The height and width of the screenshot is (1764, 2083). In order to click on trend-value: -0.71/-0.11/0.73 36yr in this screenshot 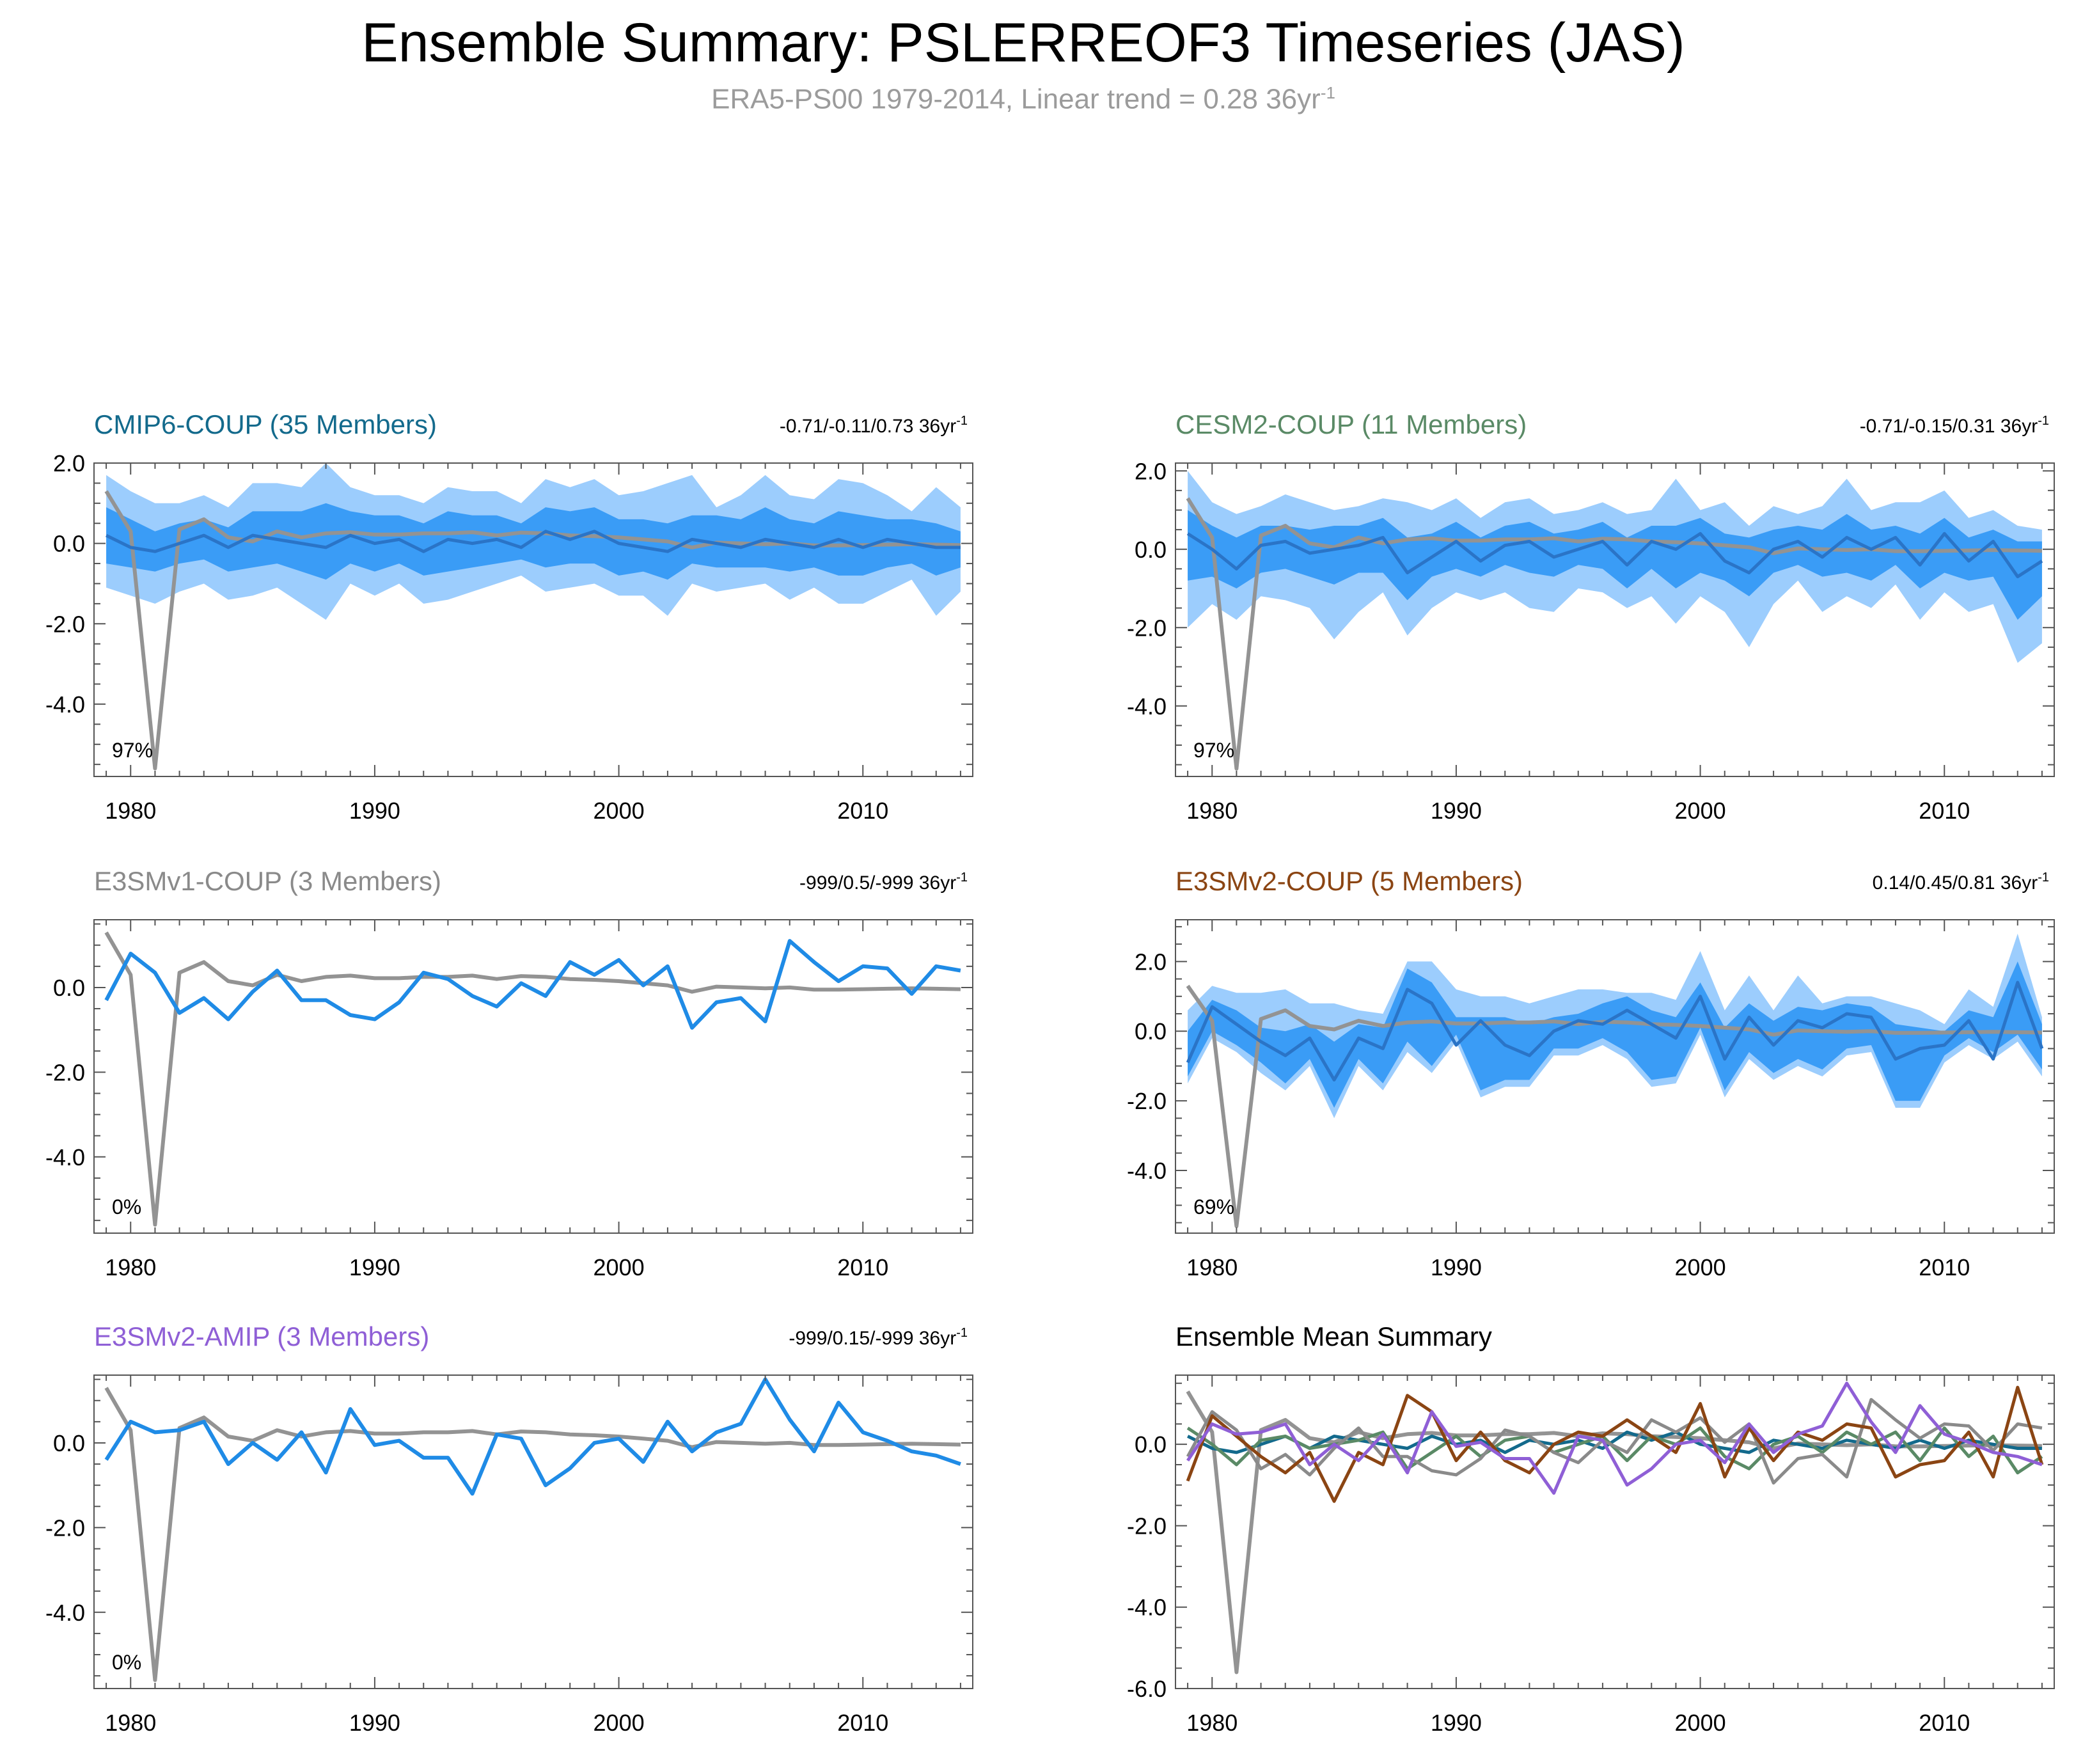, I will do `click(868, 426)`.